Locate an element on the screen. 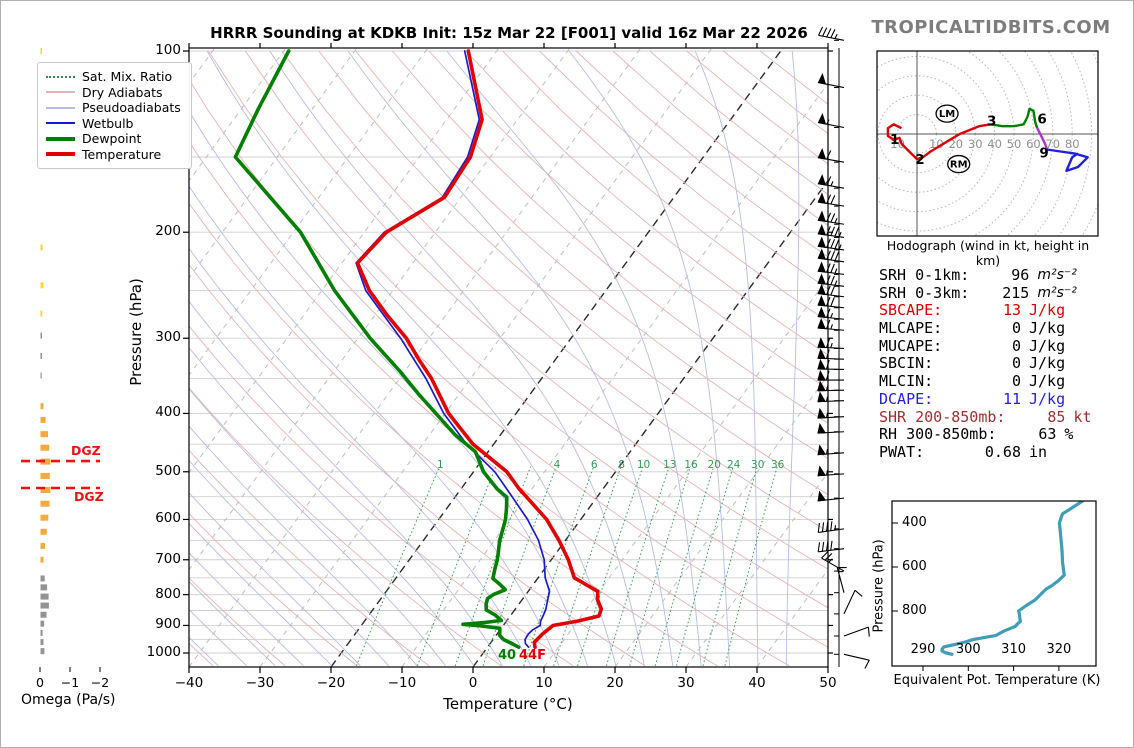 Image resolution: width=1134 pixels, height=748 pixels. index-row: SBCAPE: 13 J/kg is located at coordinates (985, 311).